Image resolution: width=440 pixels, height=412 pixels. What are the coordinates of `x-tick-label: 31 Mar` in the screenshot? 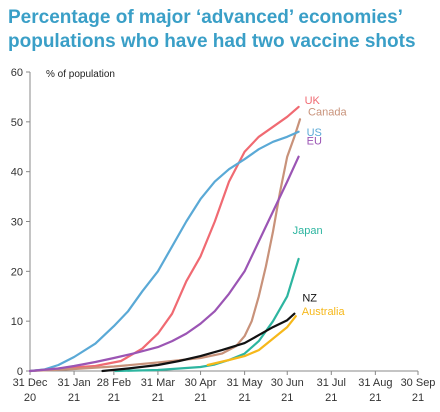 It's located at (158, 383).